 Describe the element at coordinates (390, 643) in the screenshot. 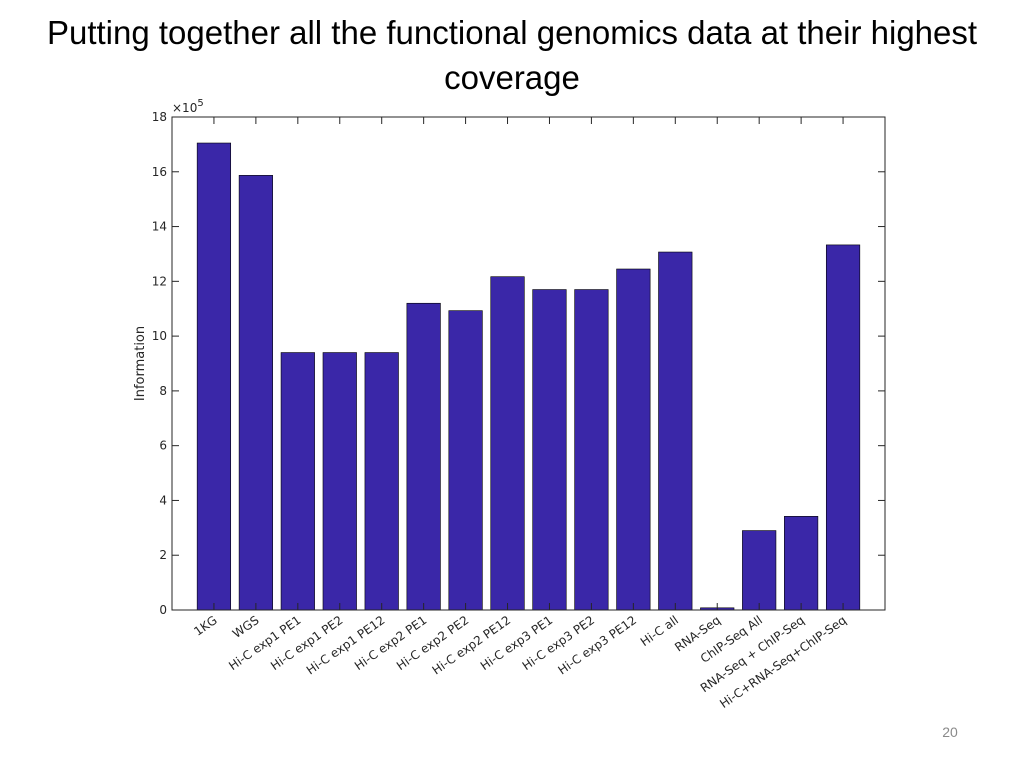

I see `x-tick-label: Hi-C exp2 PE1` at that location.